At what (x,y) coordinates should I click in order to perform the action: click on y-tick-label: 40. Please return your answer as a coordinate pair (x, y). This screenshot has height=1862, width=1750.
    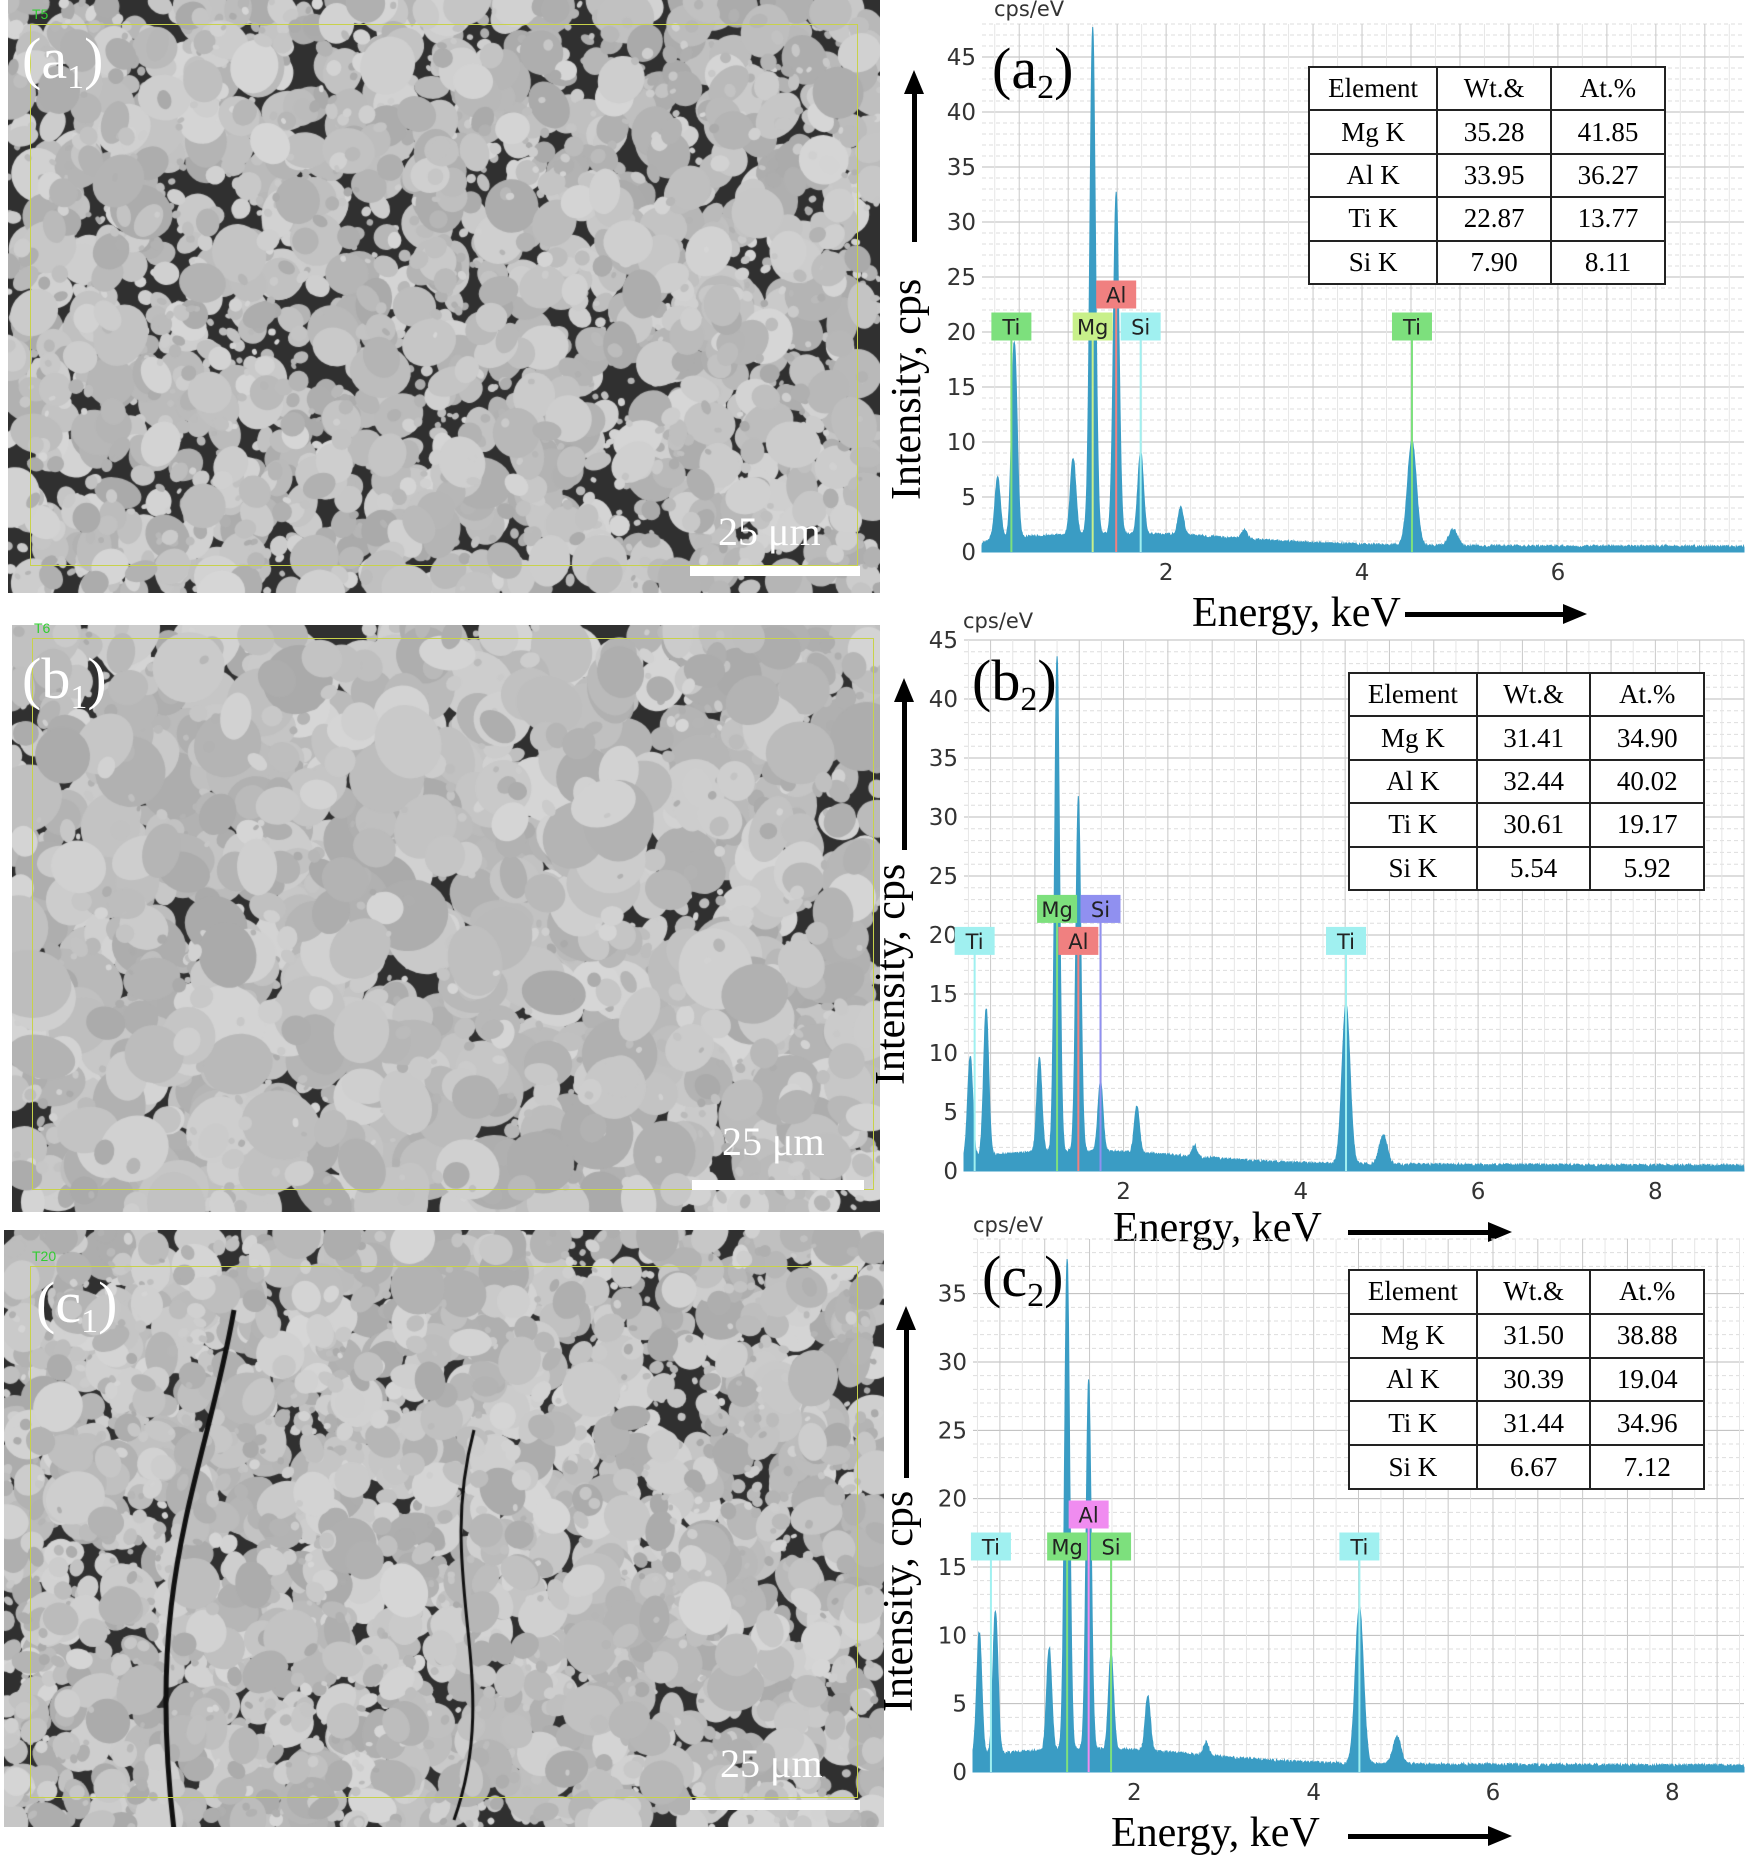
    Looking at the image, I should click on (943, 700).